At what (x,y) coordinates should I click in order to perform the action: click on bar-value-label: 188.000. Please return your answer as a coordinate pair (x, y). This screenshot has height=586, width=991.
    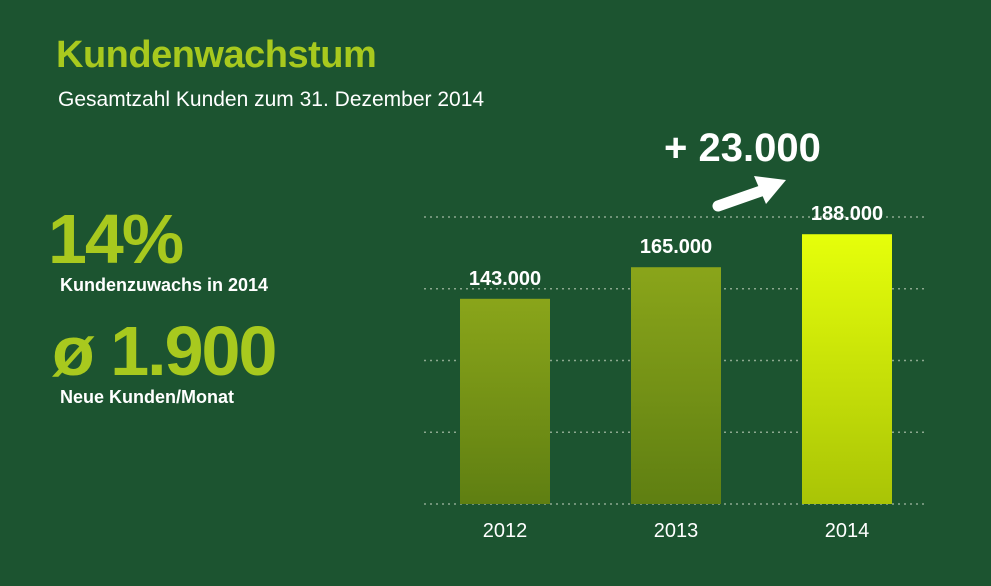
    Looking at the image, I should click on (847, 214).